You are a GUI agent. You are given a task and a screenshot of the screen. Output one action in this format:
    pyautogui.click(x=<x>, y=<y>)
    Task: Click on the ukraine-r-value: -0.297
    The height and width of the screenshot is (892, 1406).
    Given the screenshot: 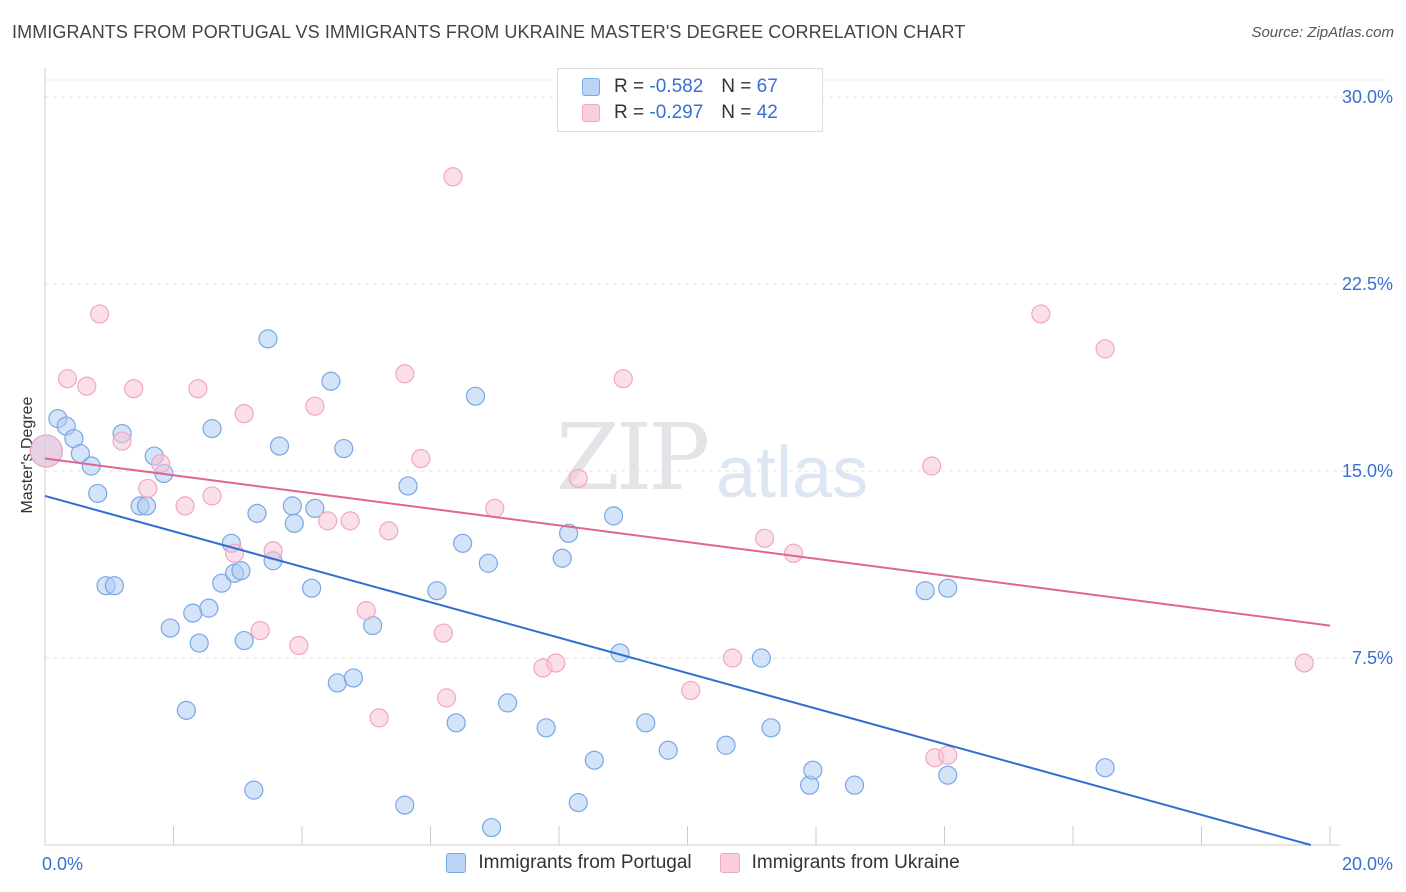 What is the action you would take?
    pyautogui.click(x=676, y=112)
    